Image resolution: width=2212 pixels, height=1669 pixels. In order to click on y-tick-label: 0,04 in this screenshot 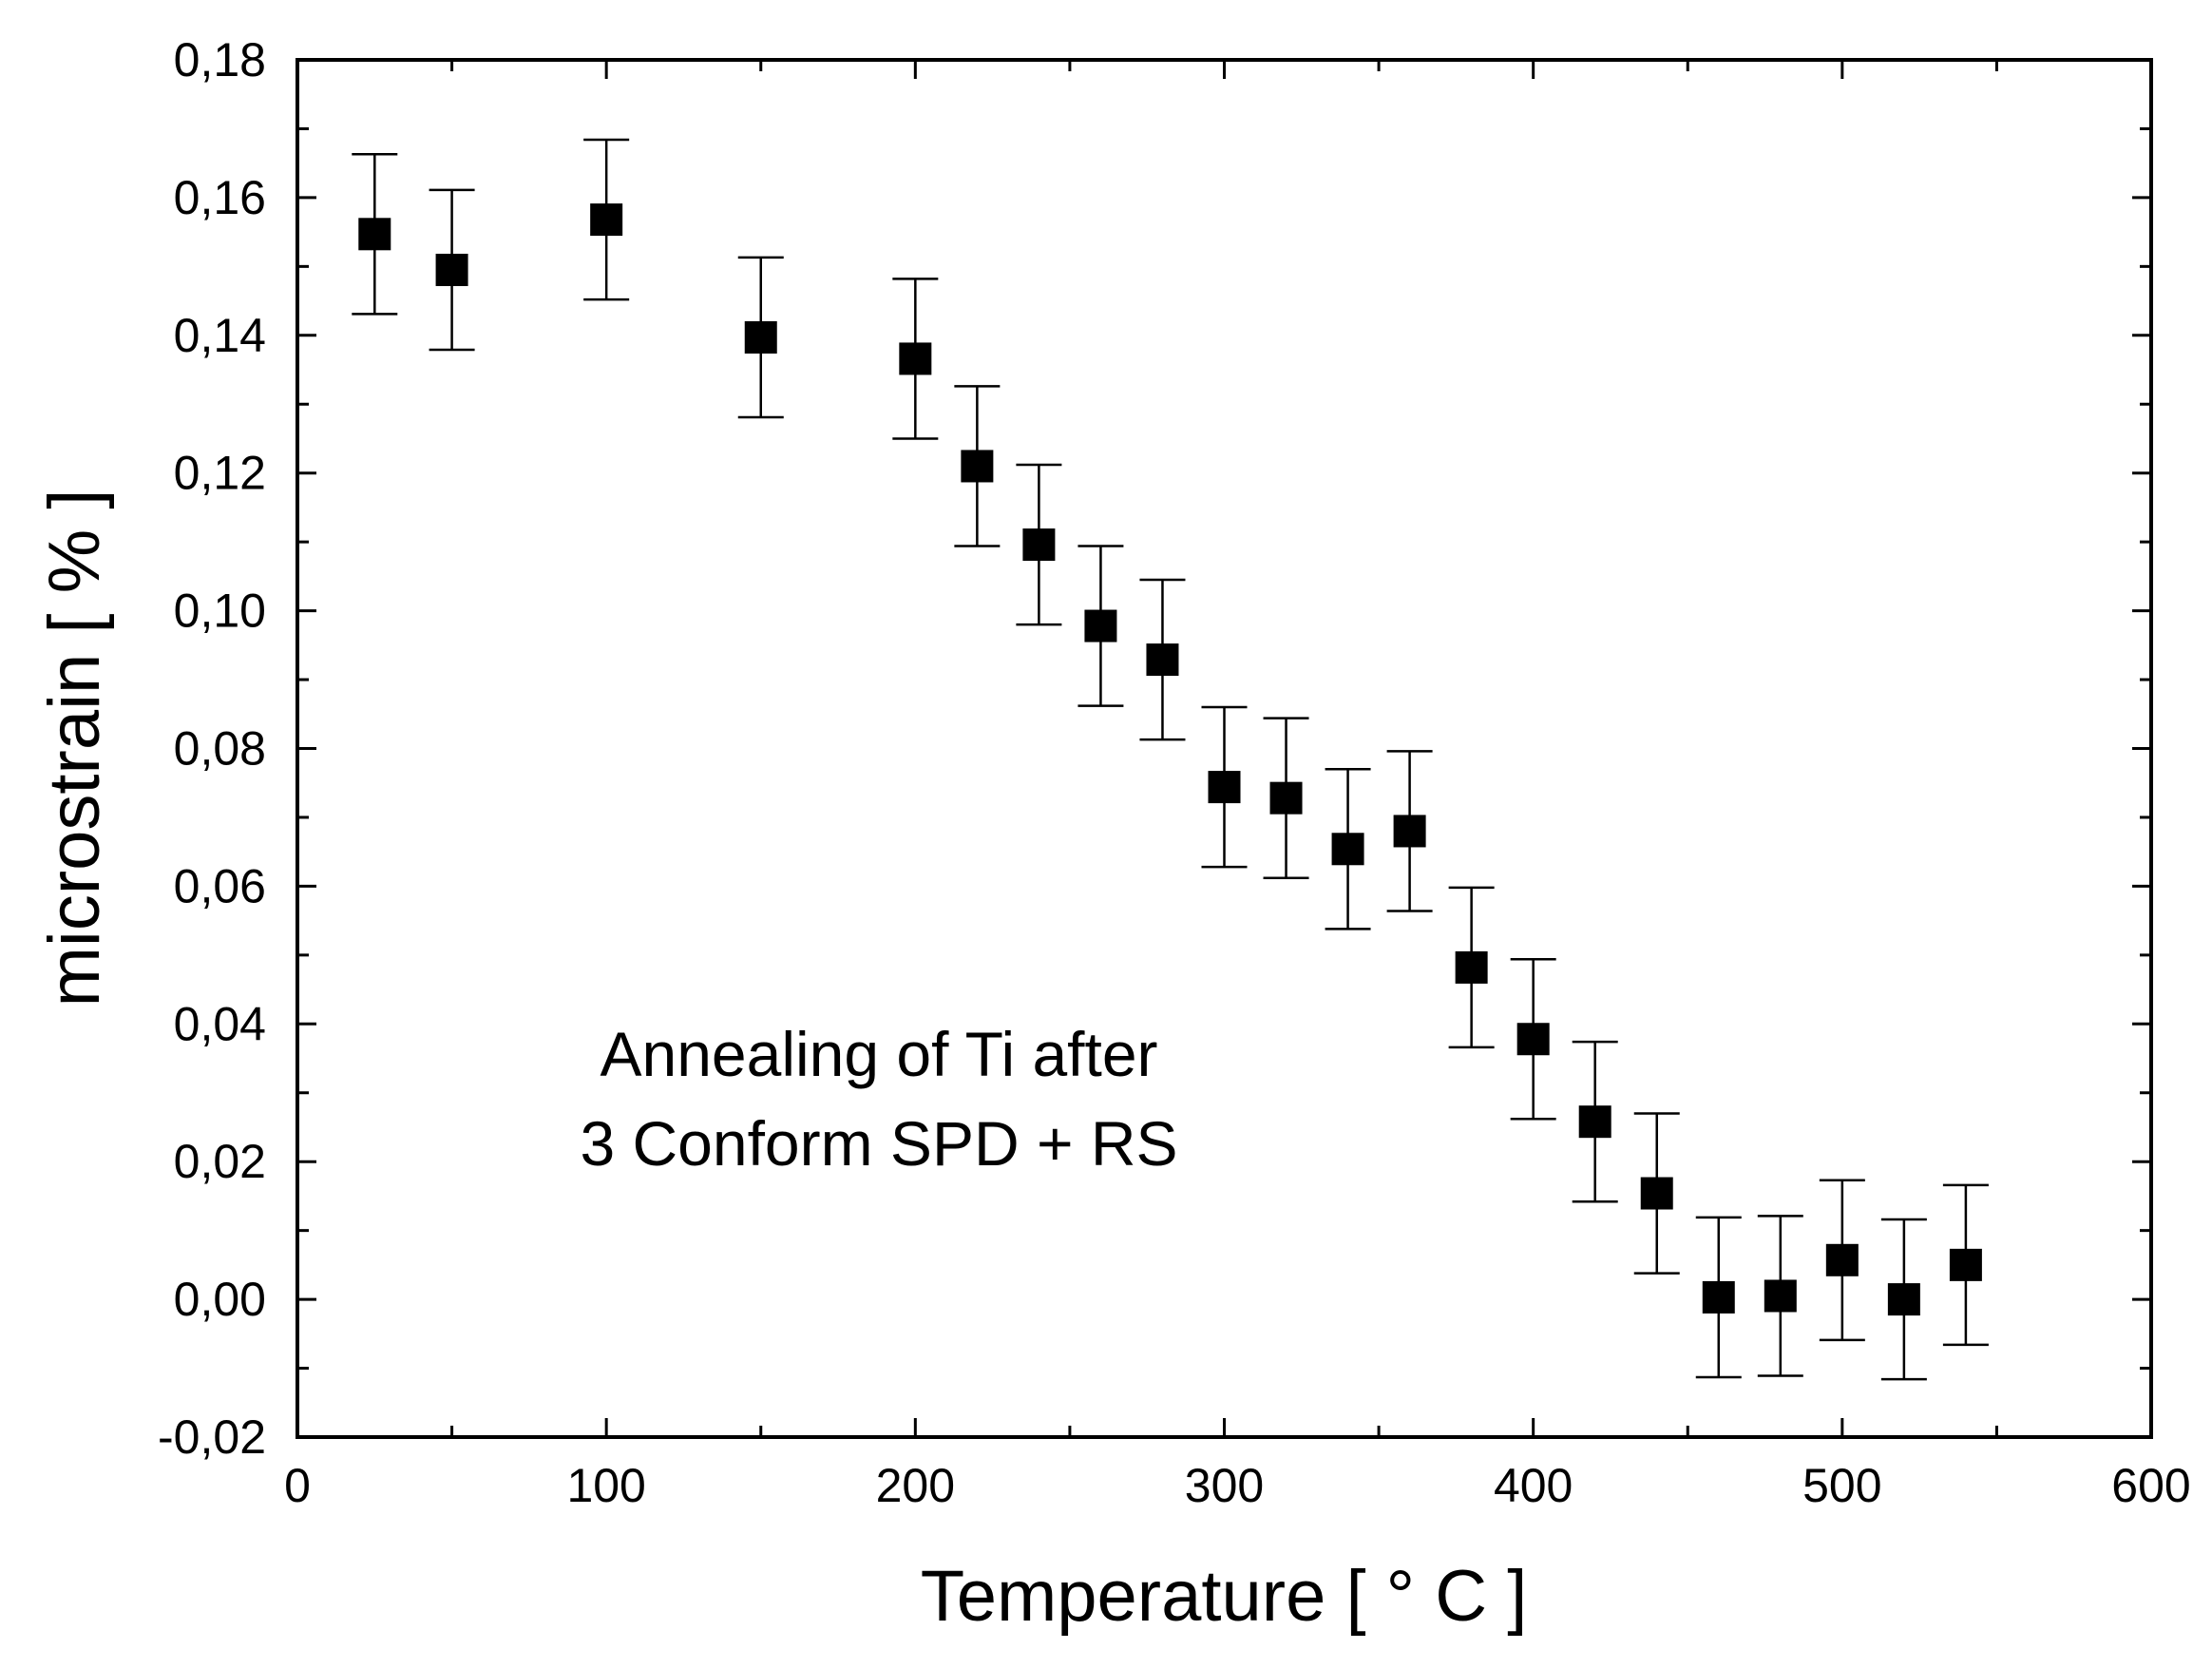, I will do `click(220, 1023)`.